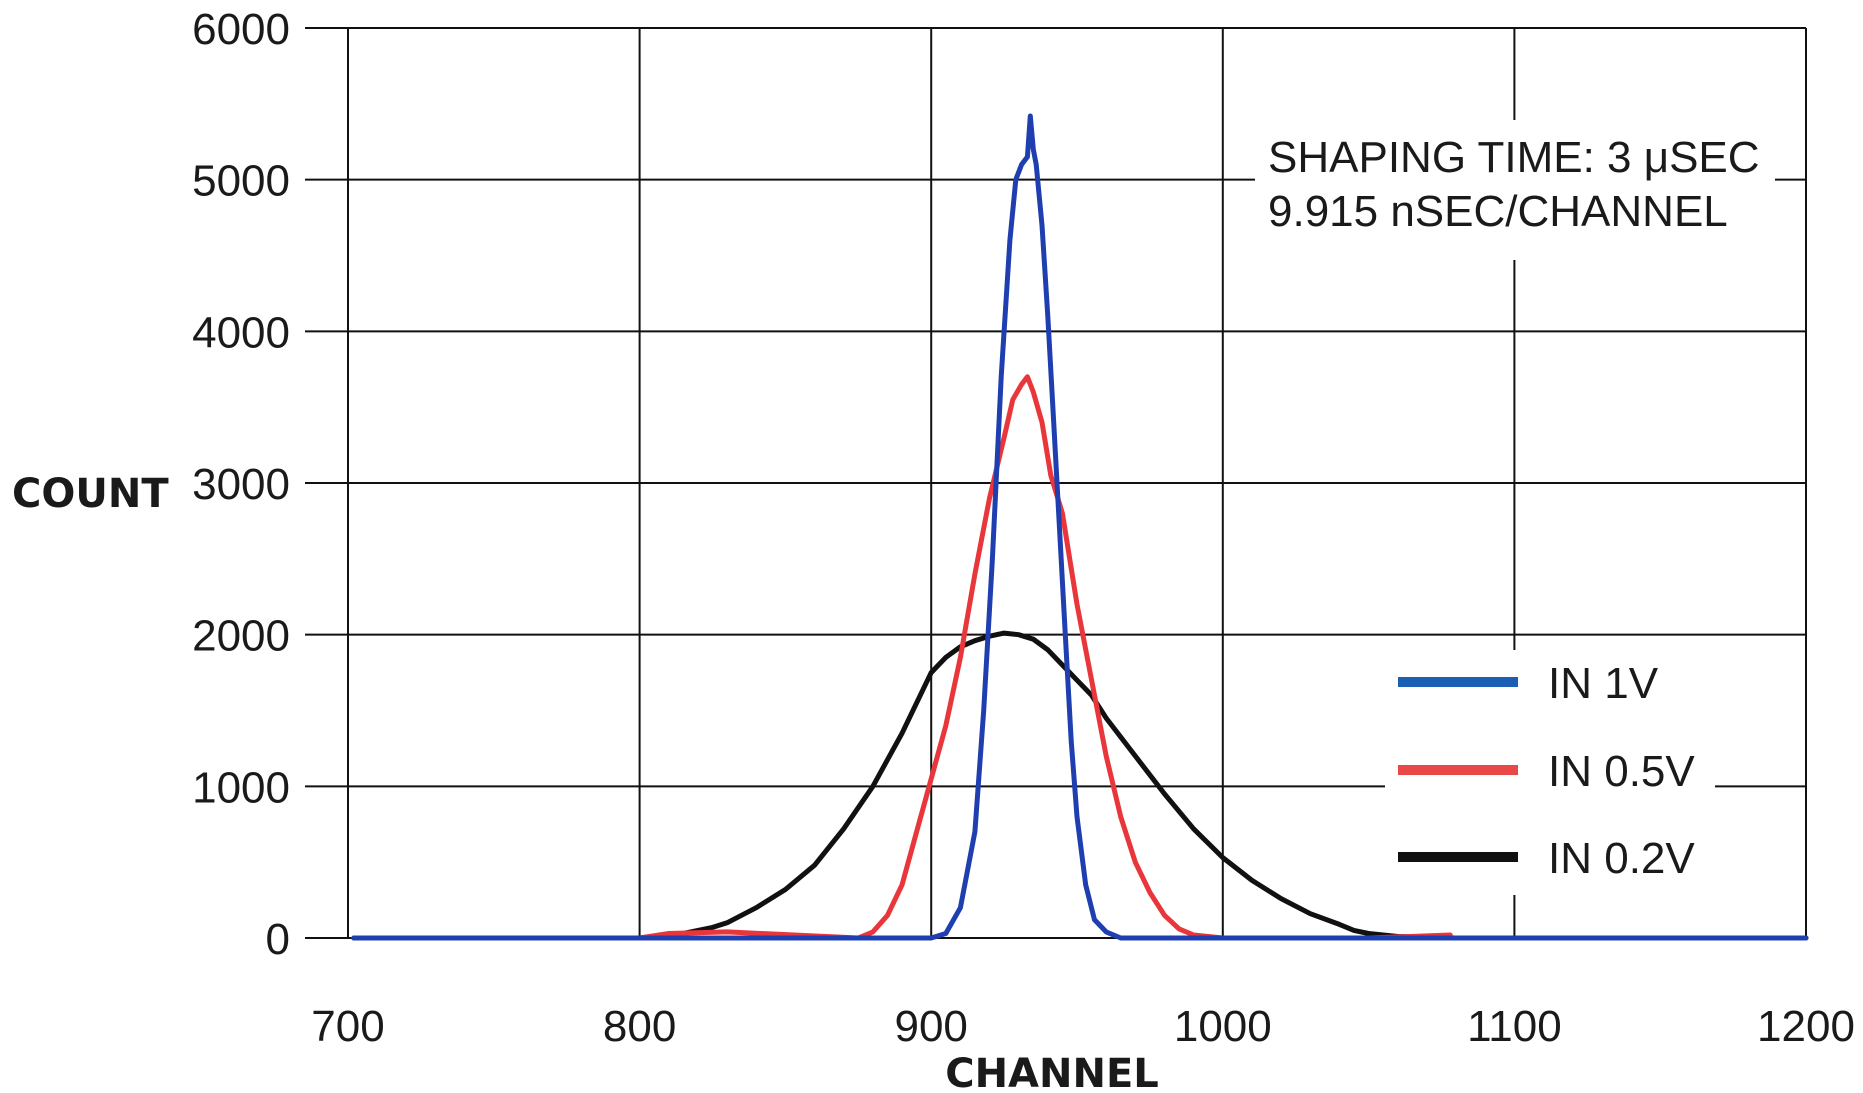 This screenshot has width=1863, height=1093. What do you see at coordinates (1621, 858) in the screenshot?
I see `legend-label-in-0-2v: IN 0.2V` at bounding box center [1621, 858].